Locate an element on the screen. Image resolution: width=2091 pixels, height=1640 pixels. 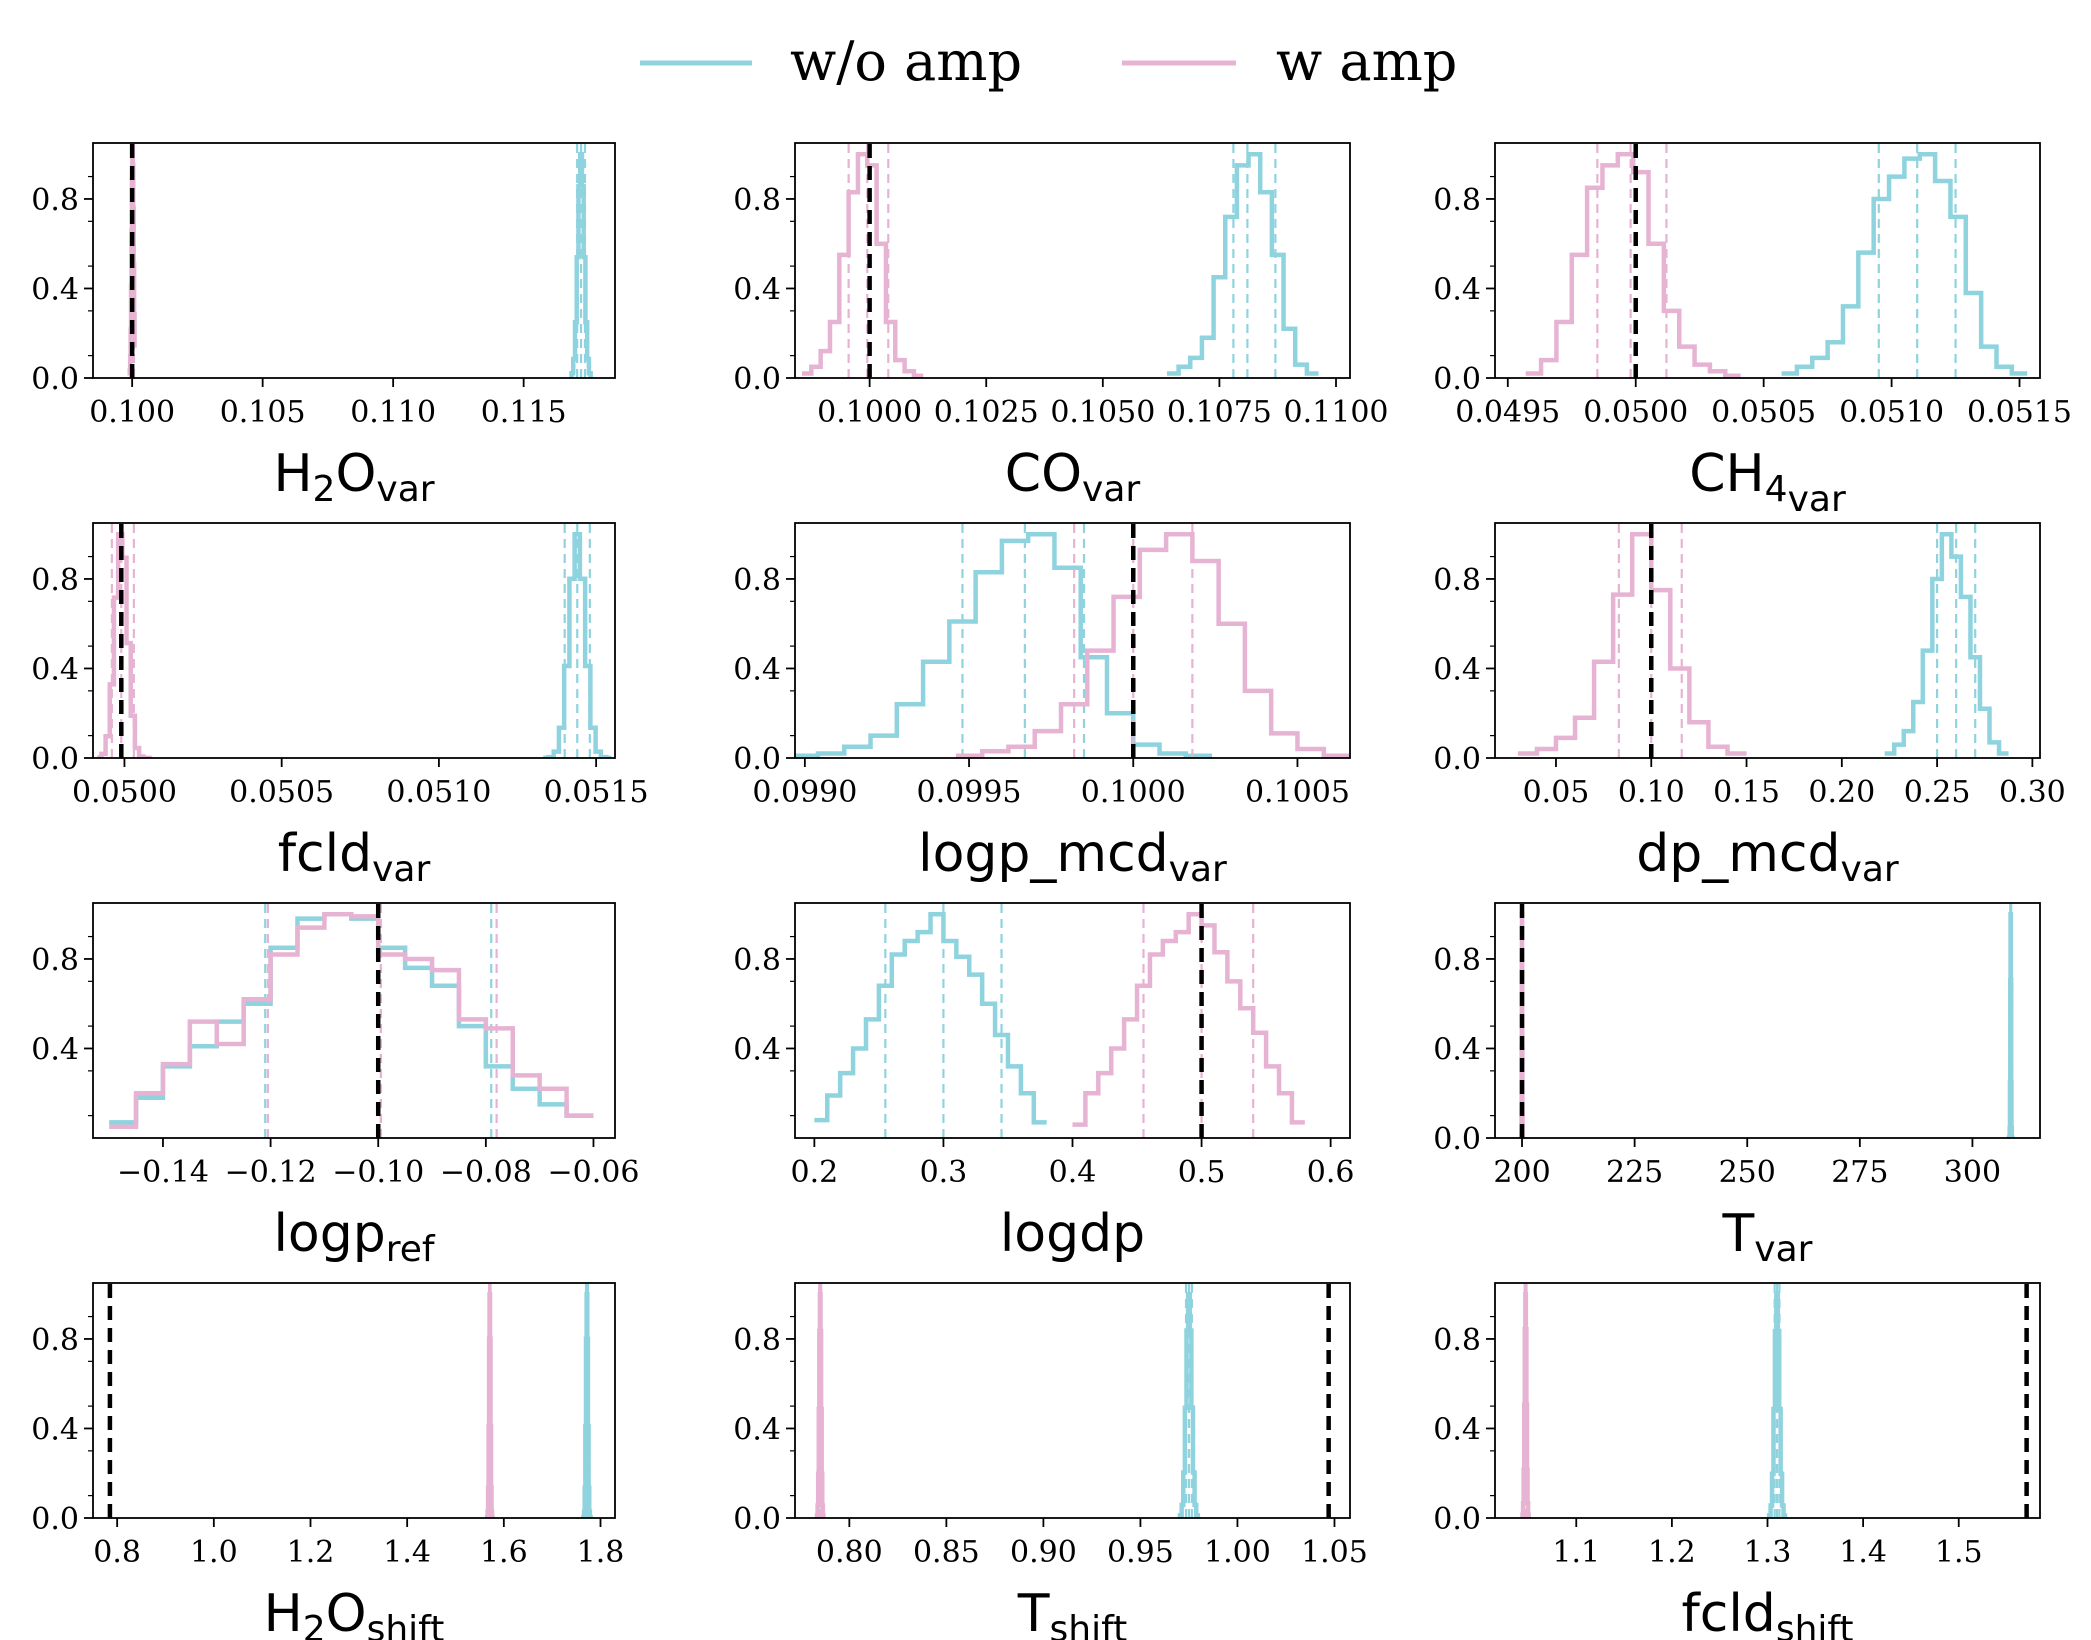
x-tick-label: 0.30 is located at coordinates (2032, 792).